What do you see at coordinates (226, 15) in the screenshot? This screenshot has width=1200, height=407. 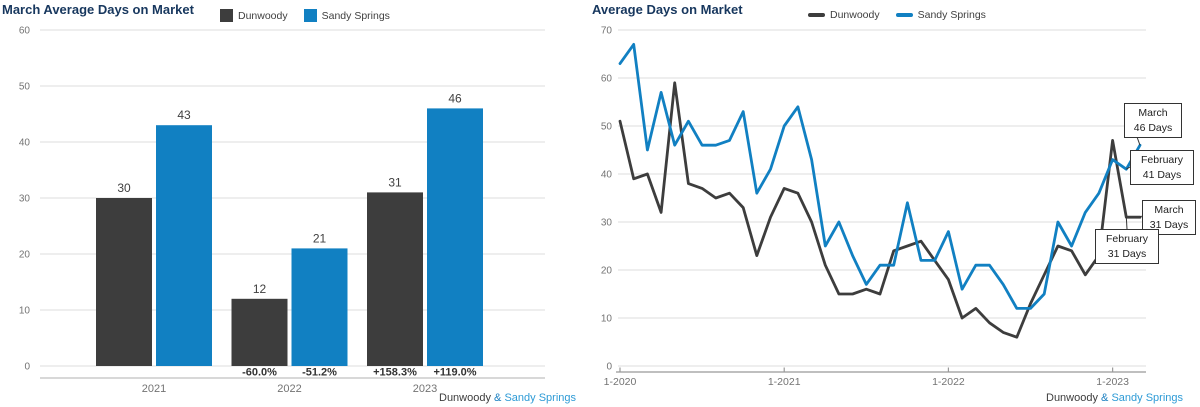 I see `dunwoody-swatch-icon` at bounding box center [226, 15].